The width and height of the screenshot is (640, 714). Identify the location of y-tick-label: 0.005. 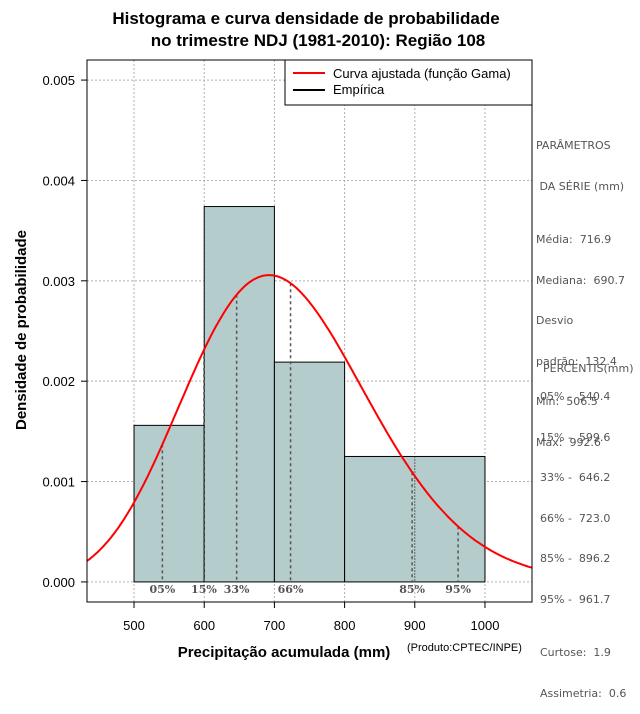
(58, 80).